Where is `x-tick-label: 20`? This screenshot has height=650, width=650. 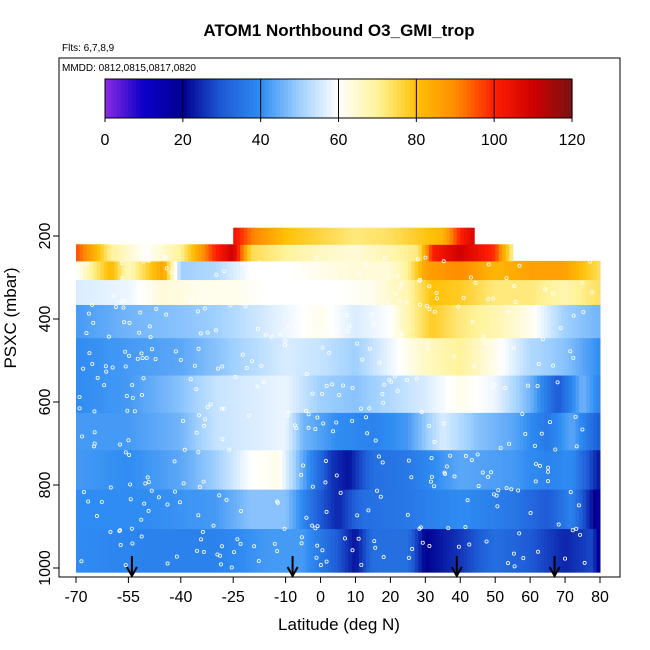
x-tick-label: 20 is located at coordinates (391, 597).